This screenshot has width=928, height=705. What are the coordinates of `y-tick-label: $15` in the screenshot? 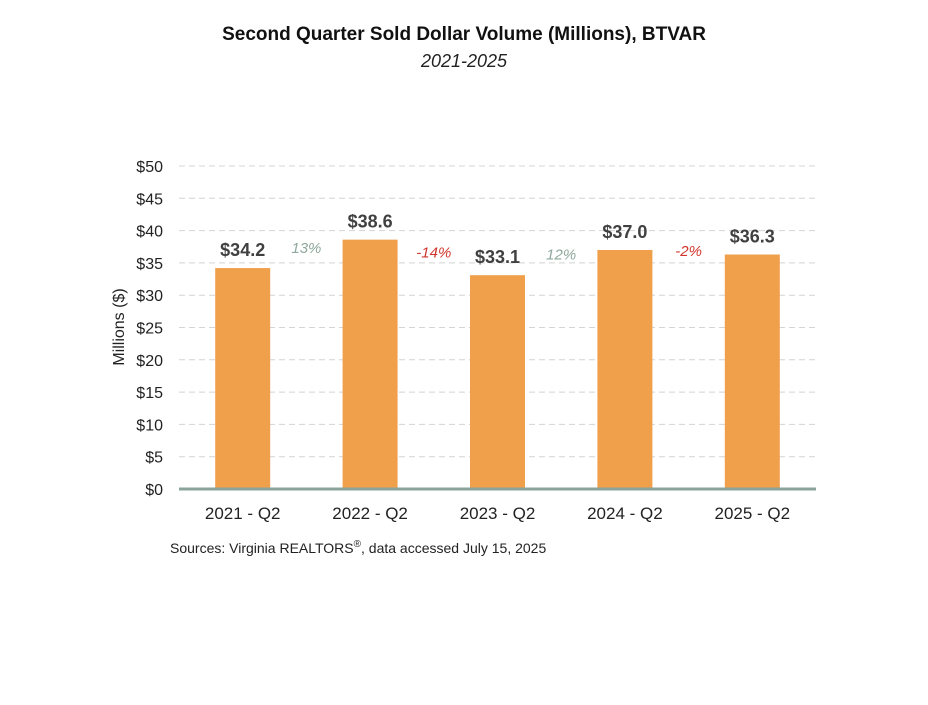 It's located at (149, 393).